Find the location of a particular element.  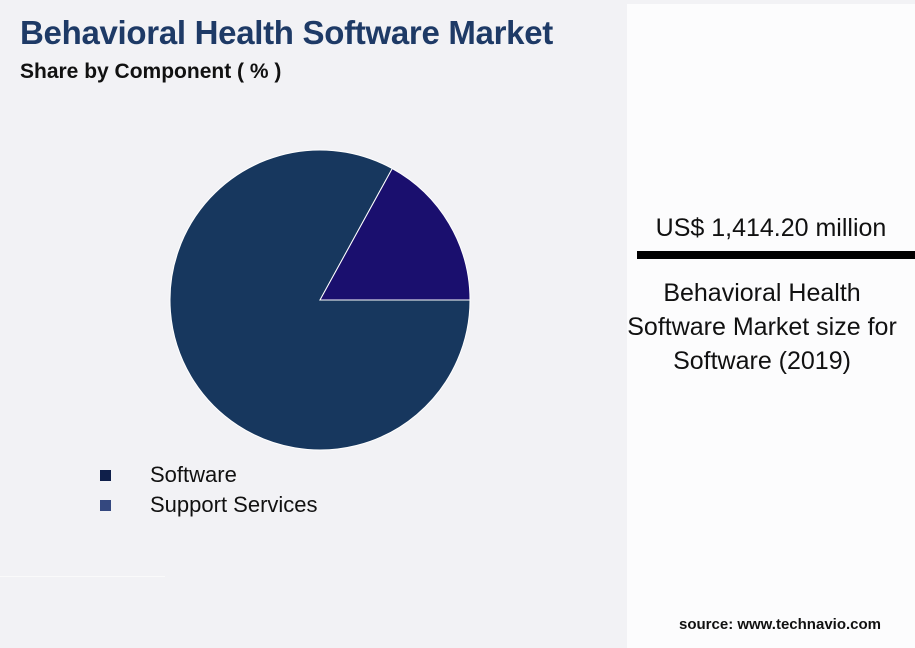

legend-item-support-services: Support Services is located at coordinates (209, 505).